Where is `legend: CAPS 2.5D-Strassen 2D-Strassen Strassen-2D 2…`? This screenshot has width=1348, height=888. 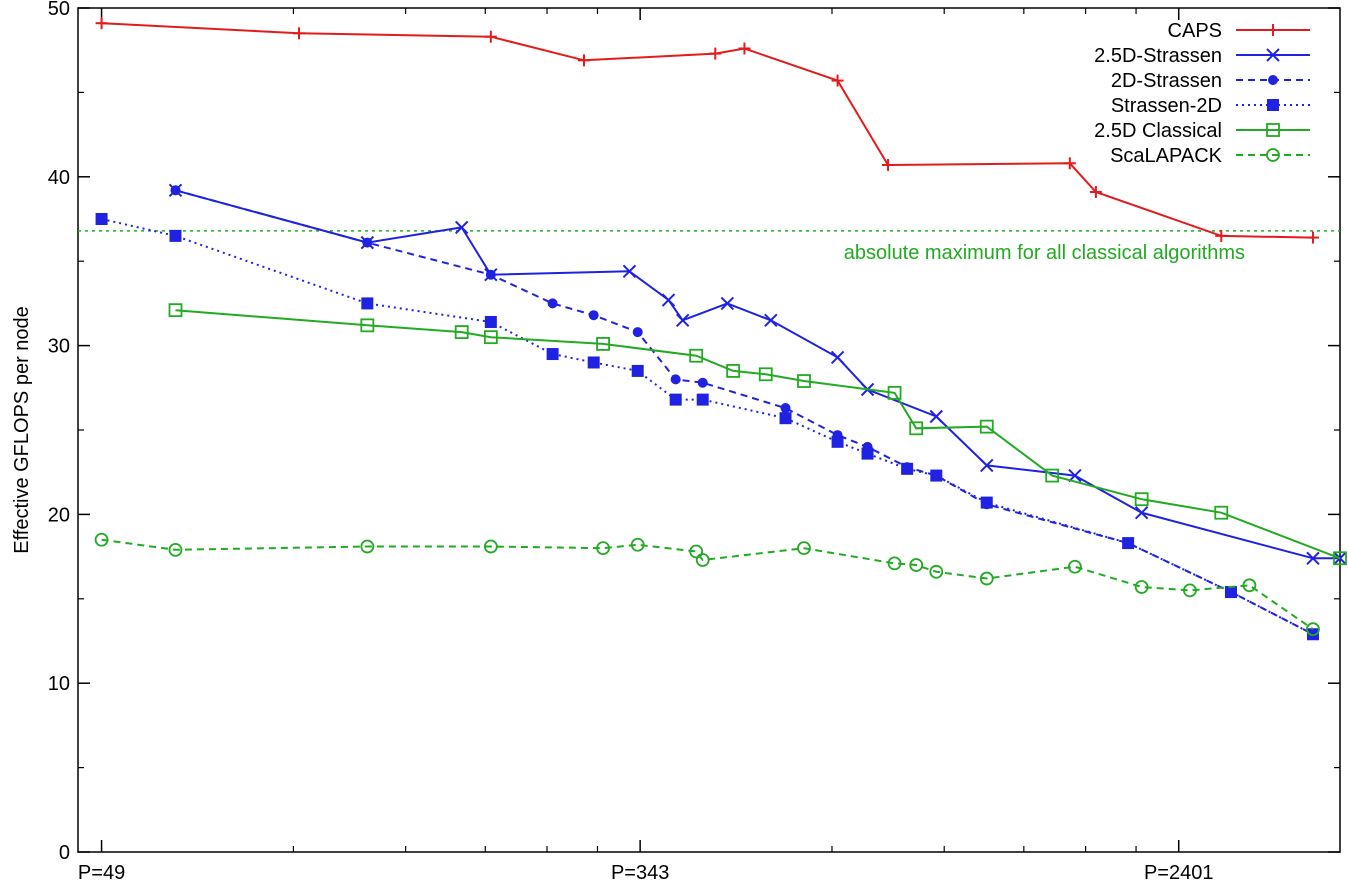
legend: CAPS 2.5D-Strassen 2D-Strassen Strassen-2D 2… is located at coordinates (1202, 93).